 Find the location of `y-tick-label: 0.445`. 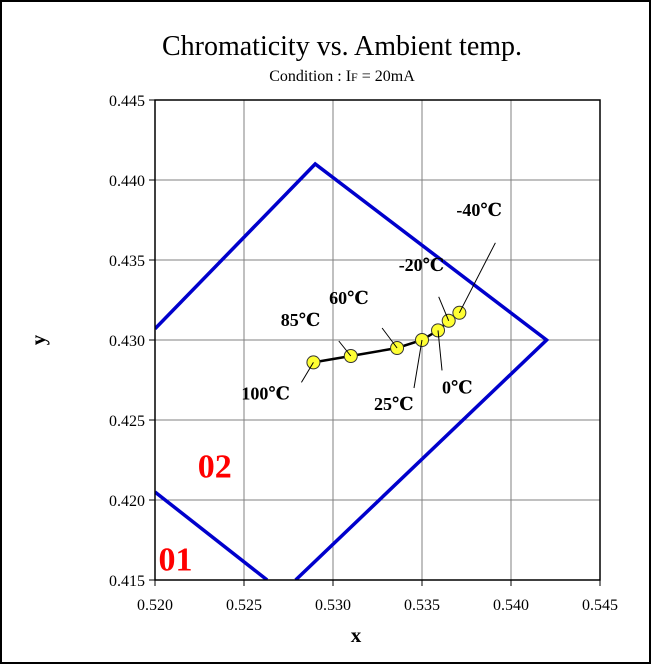

y-tick-label: 0.445 is located at coordinates (127, 101).